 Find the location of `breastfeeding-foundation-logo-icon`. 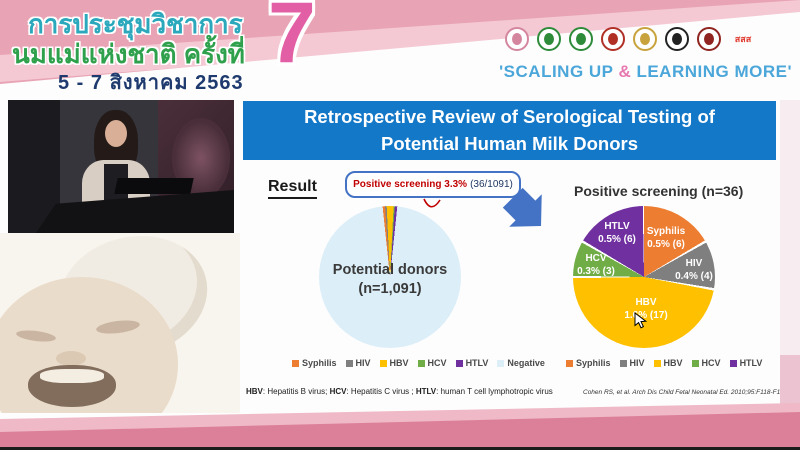

breastfeeding-foundation-logo-icon is located at coordinates (517, 39).